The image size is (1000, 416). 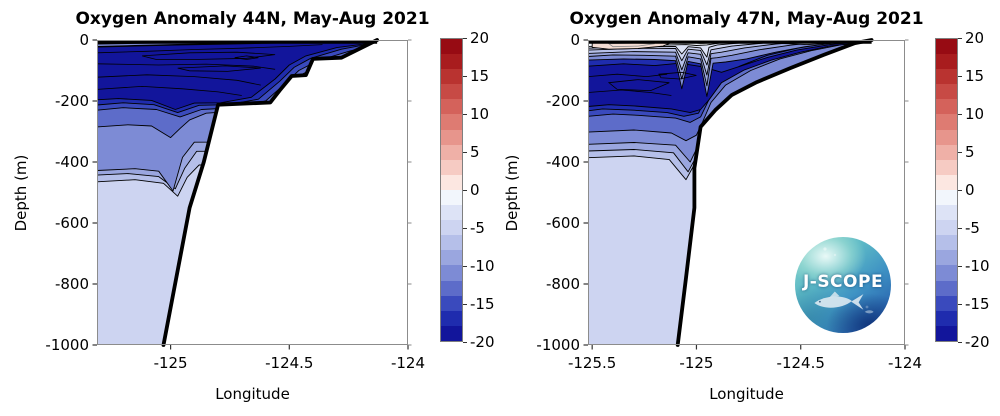 I want to click on bubbles-decoration, so click(x=846, y=278).